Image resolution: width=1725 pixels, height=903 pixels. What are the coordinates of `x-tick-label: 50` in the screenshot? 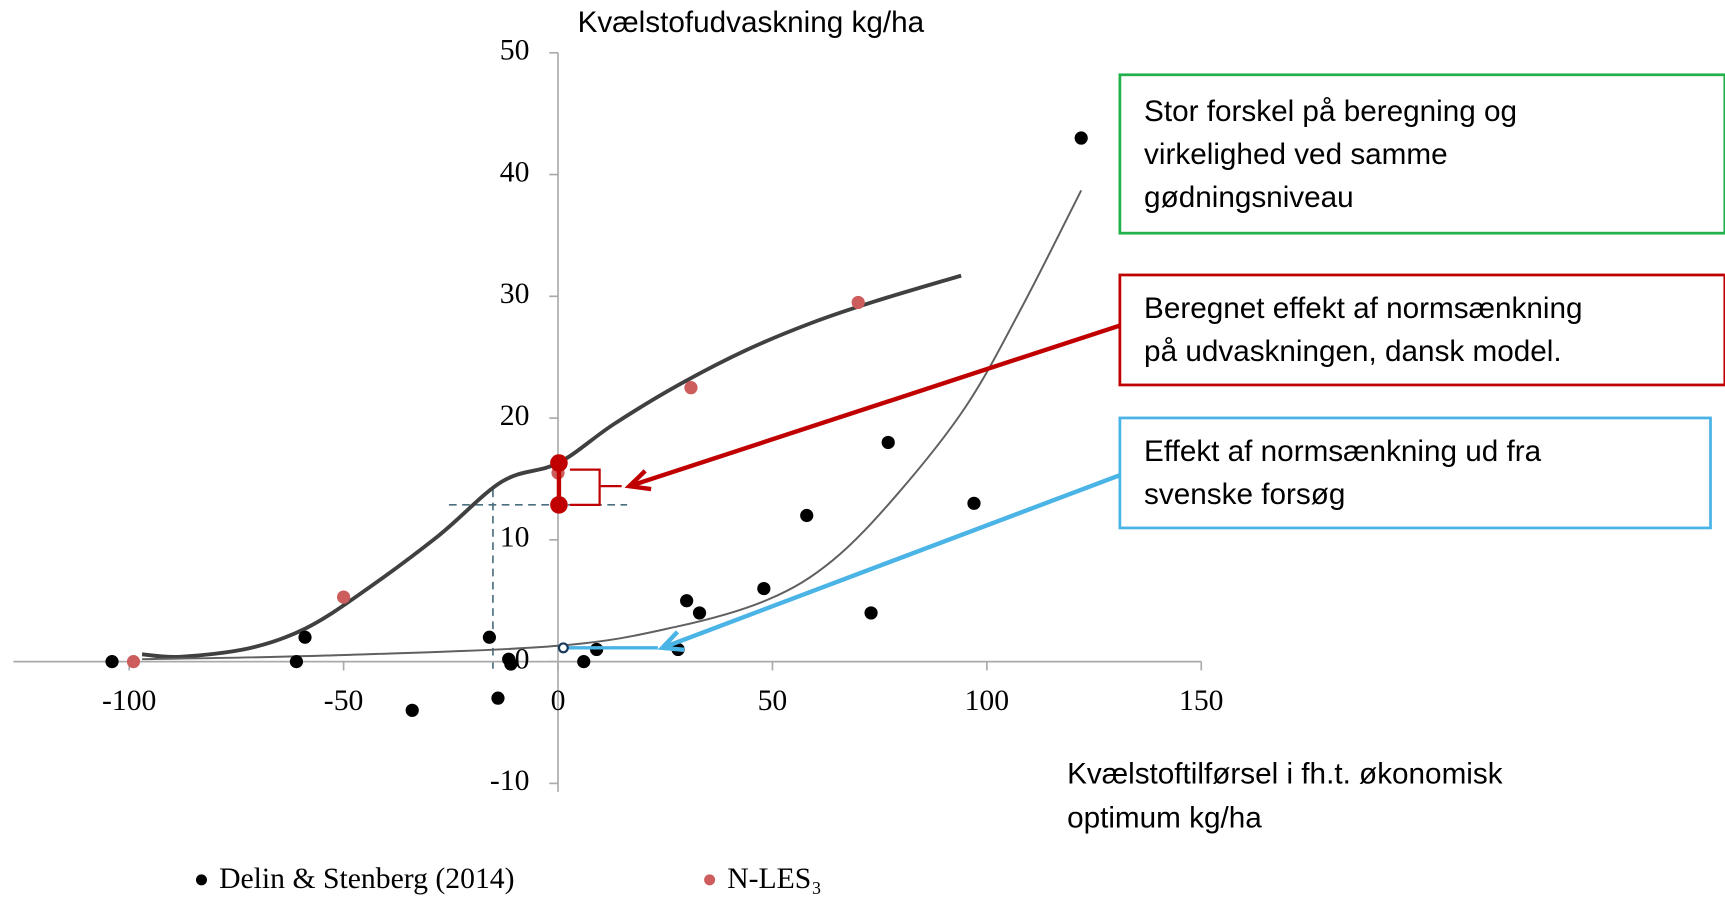 It's located at (773, 701).